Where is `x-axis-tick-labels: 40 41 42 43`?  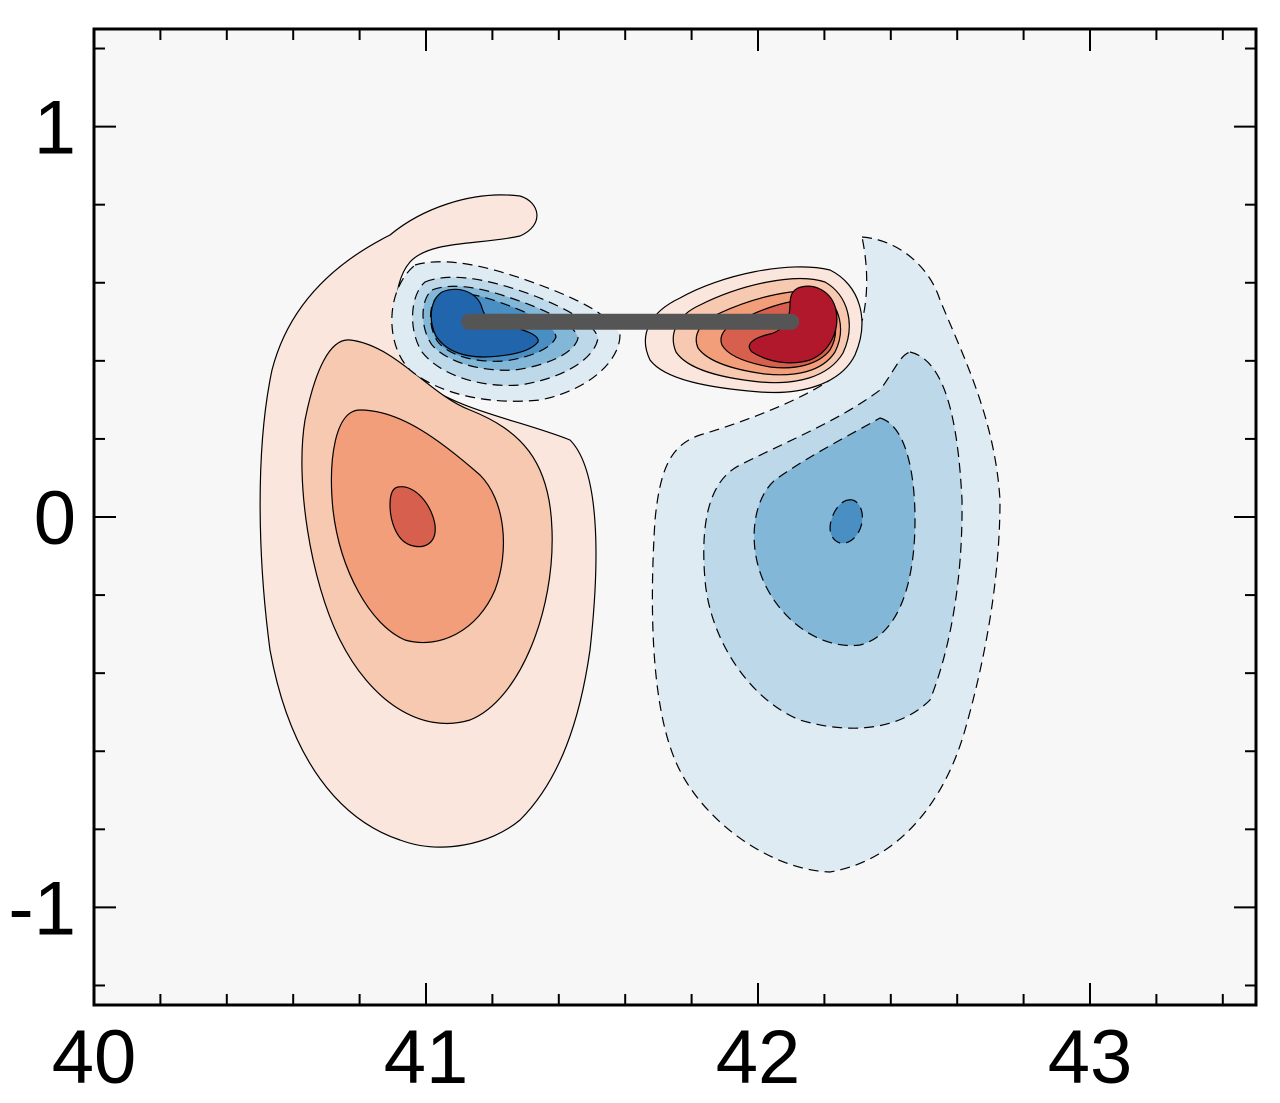 x-axis-tick-labels: 40 41 42 43 is located at coordinates (592, 1057).